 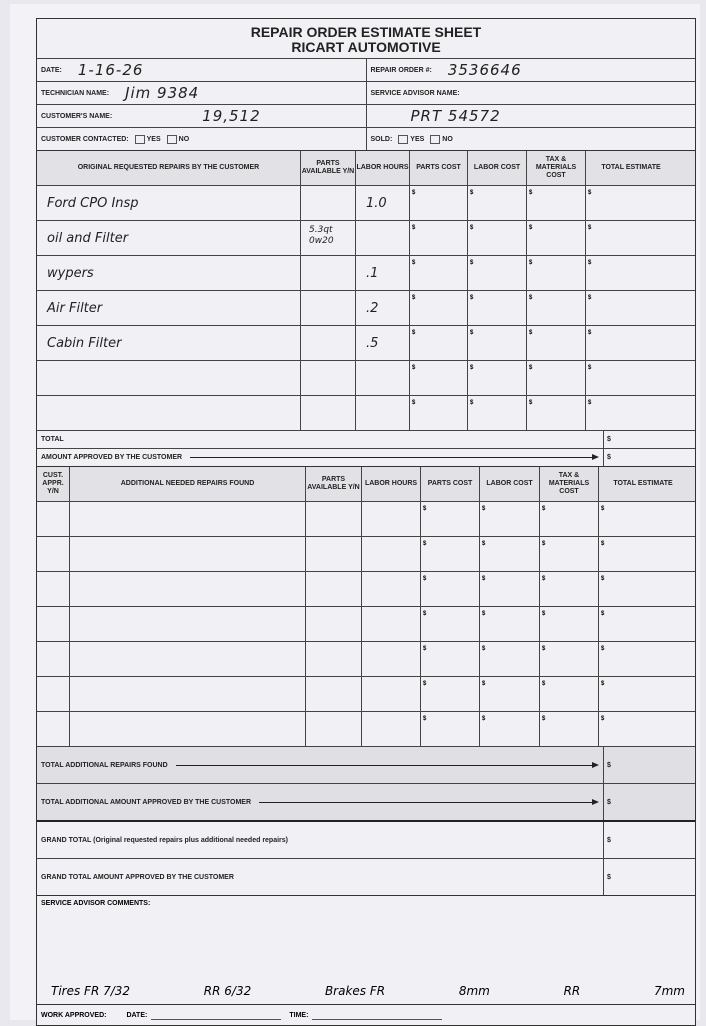 I want to click on table-cell: .2, so click(x=382, y=308).